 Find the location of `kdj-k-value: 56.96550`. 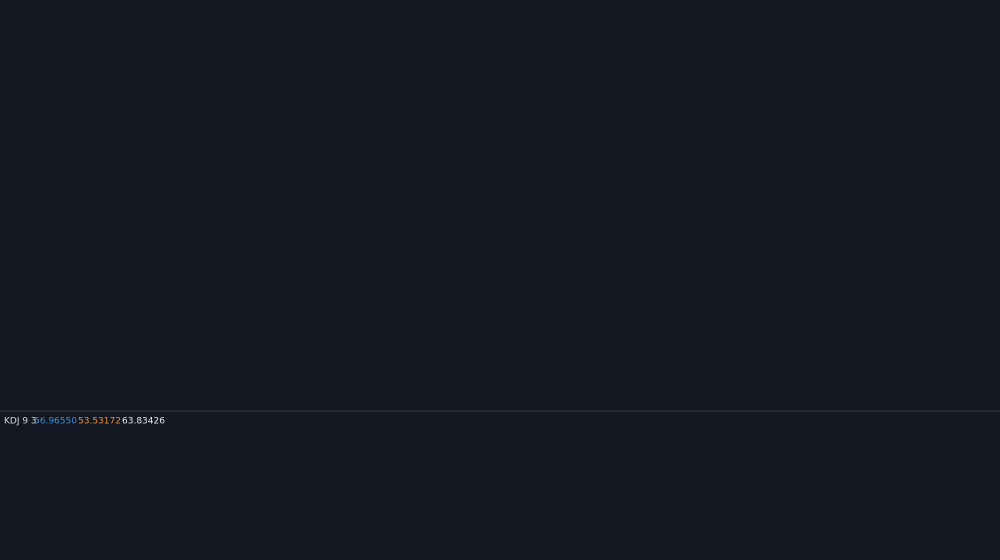

kdj-k-value: 56.96550 is located at coordinates (55, 422).